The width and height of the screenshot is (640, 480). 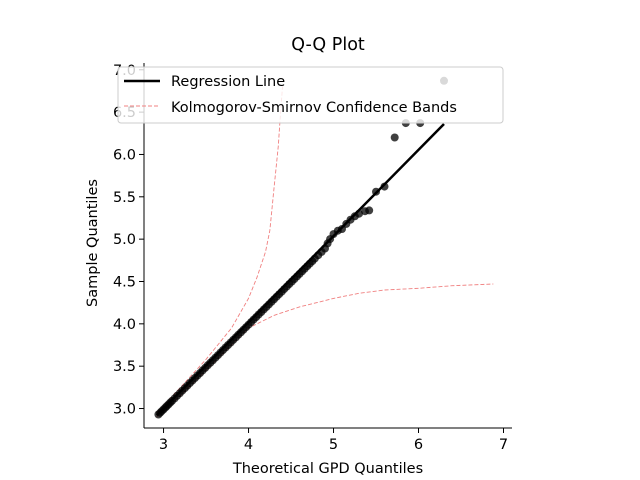 What do you see at coordinates (314, 108) in the screenshot?
I see `legend-label-confidence-bands: Kolmogorov-Smirnov Confidence Bands` at bounding box center [314, 108].